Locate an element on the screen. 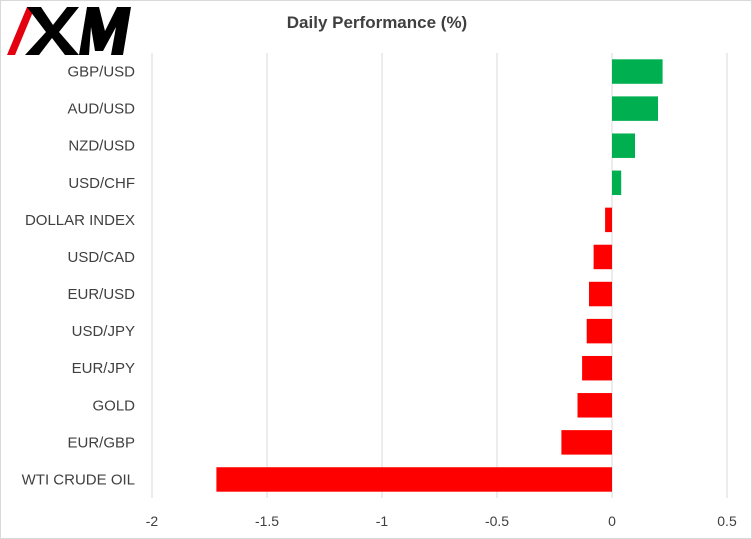 The height and width of the screenshot is (539, 752). category-label: USD/CAD is located at coordinates (101, 257).